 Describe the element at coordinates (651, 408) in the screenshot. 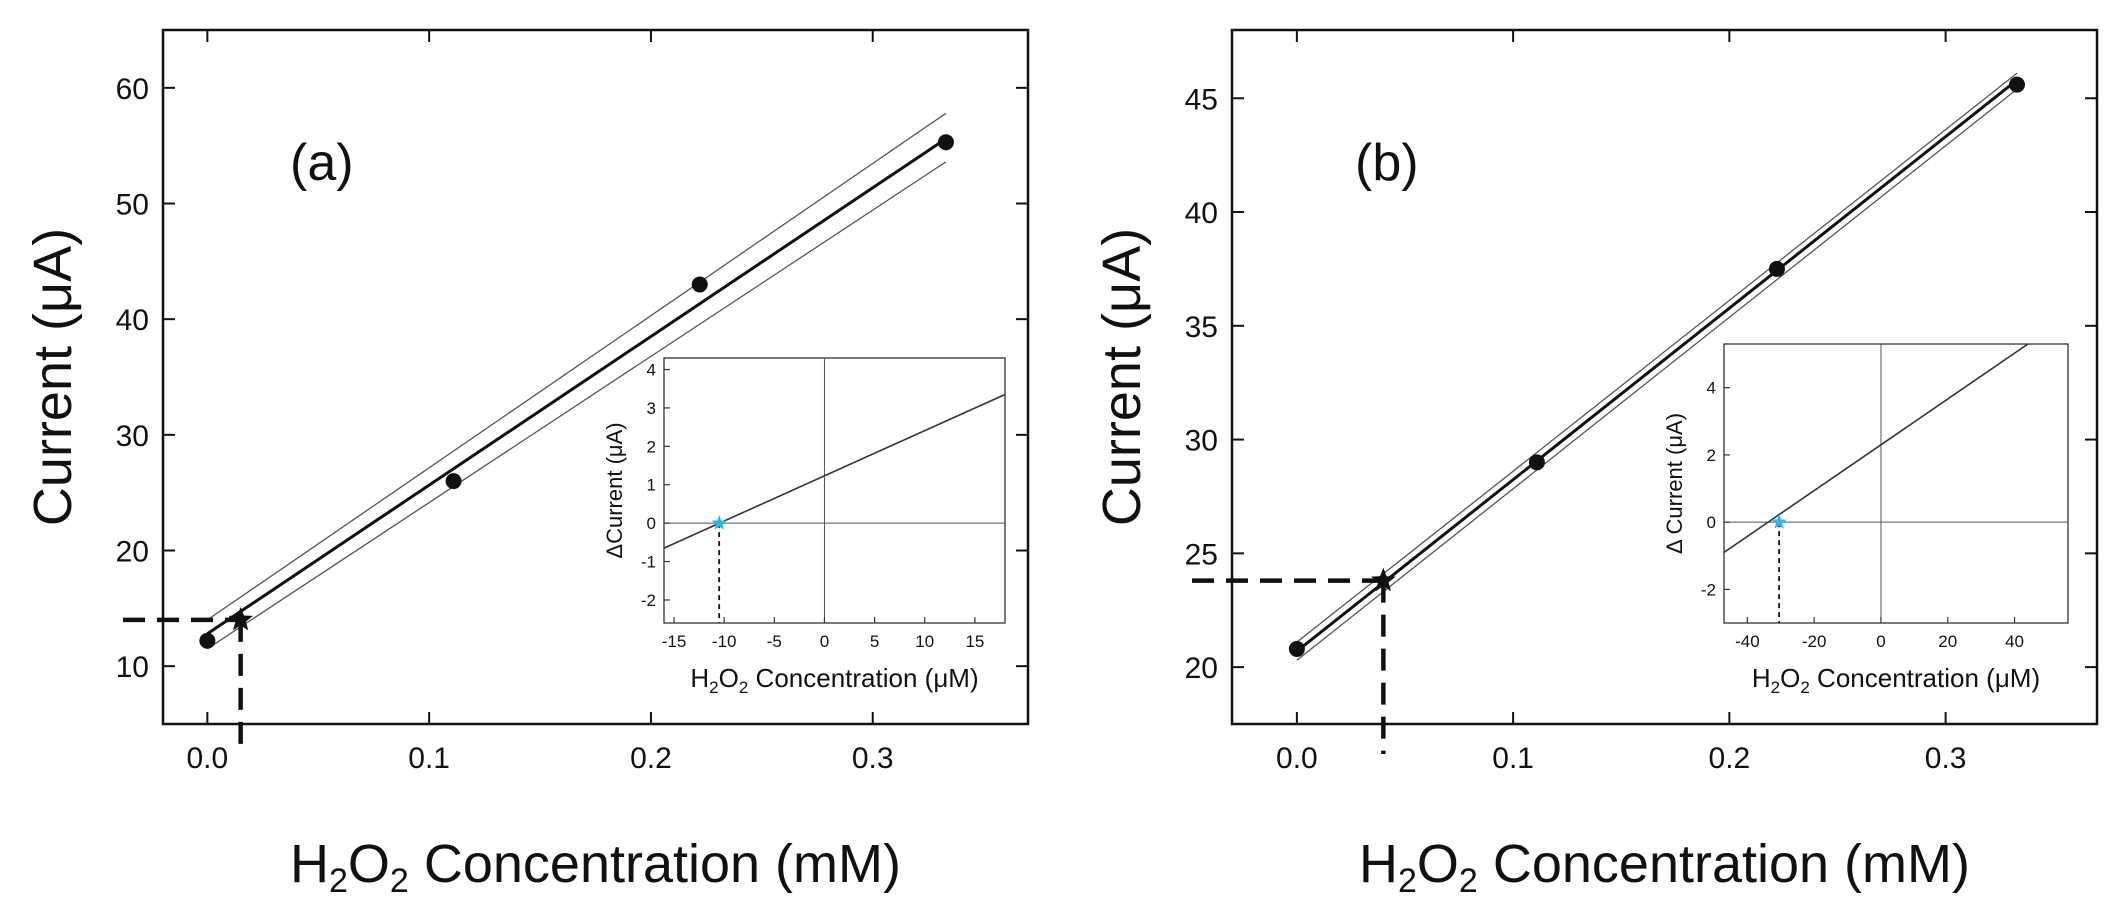

I see `inset-y-tick-label: 3` at that location.